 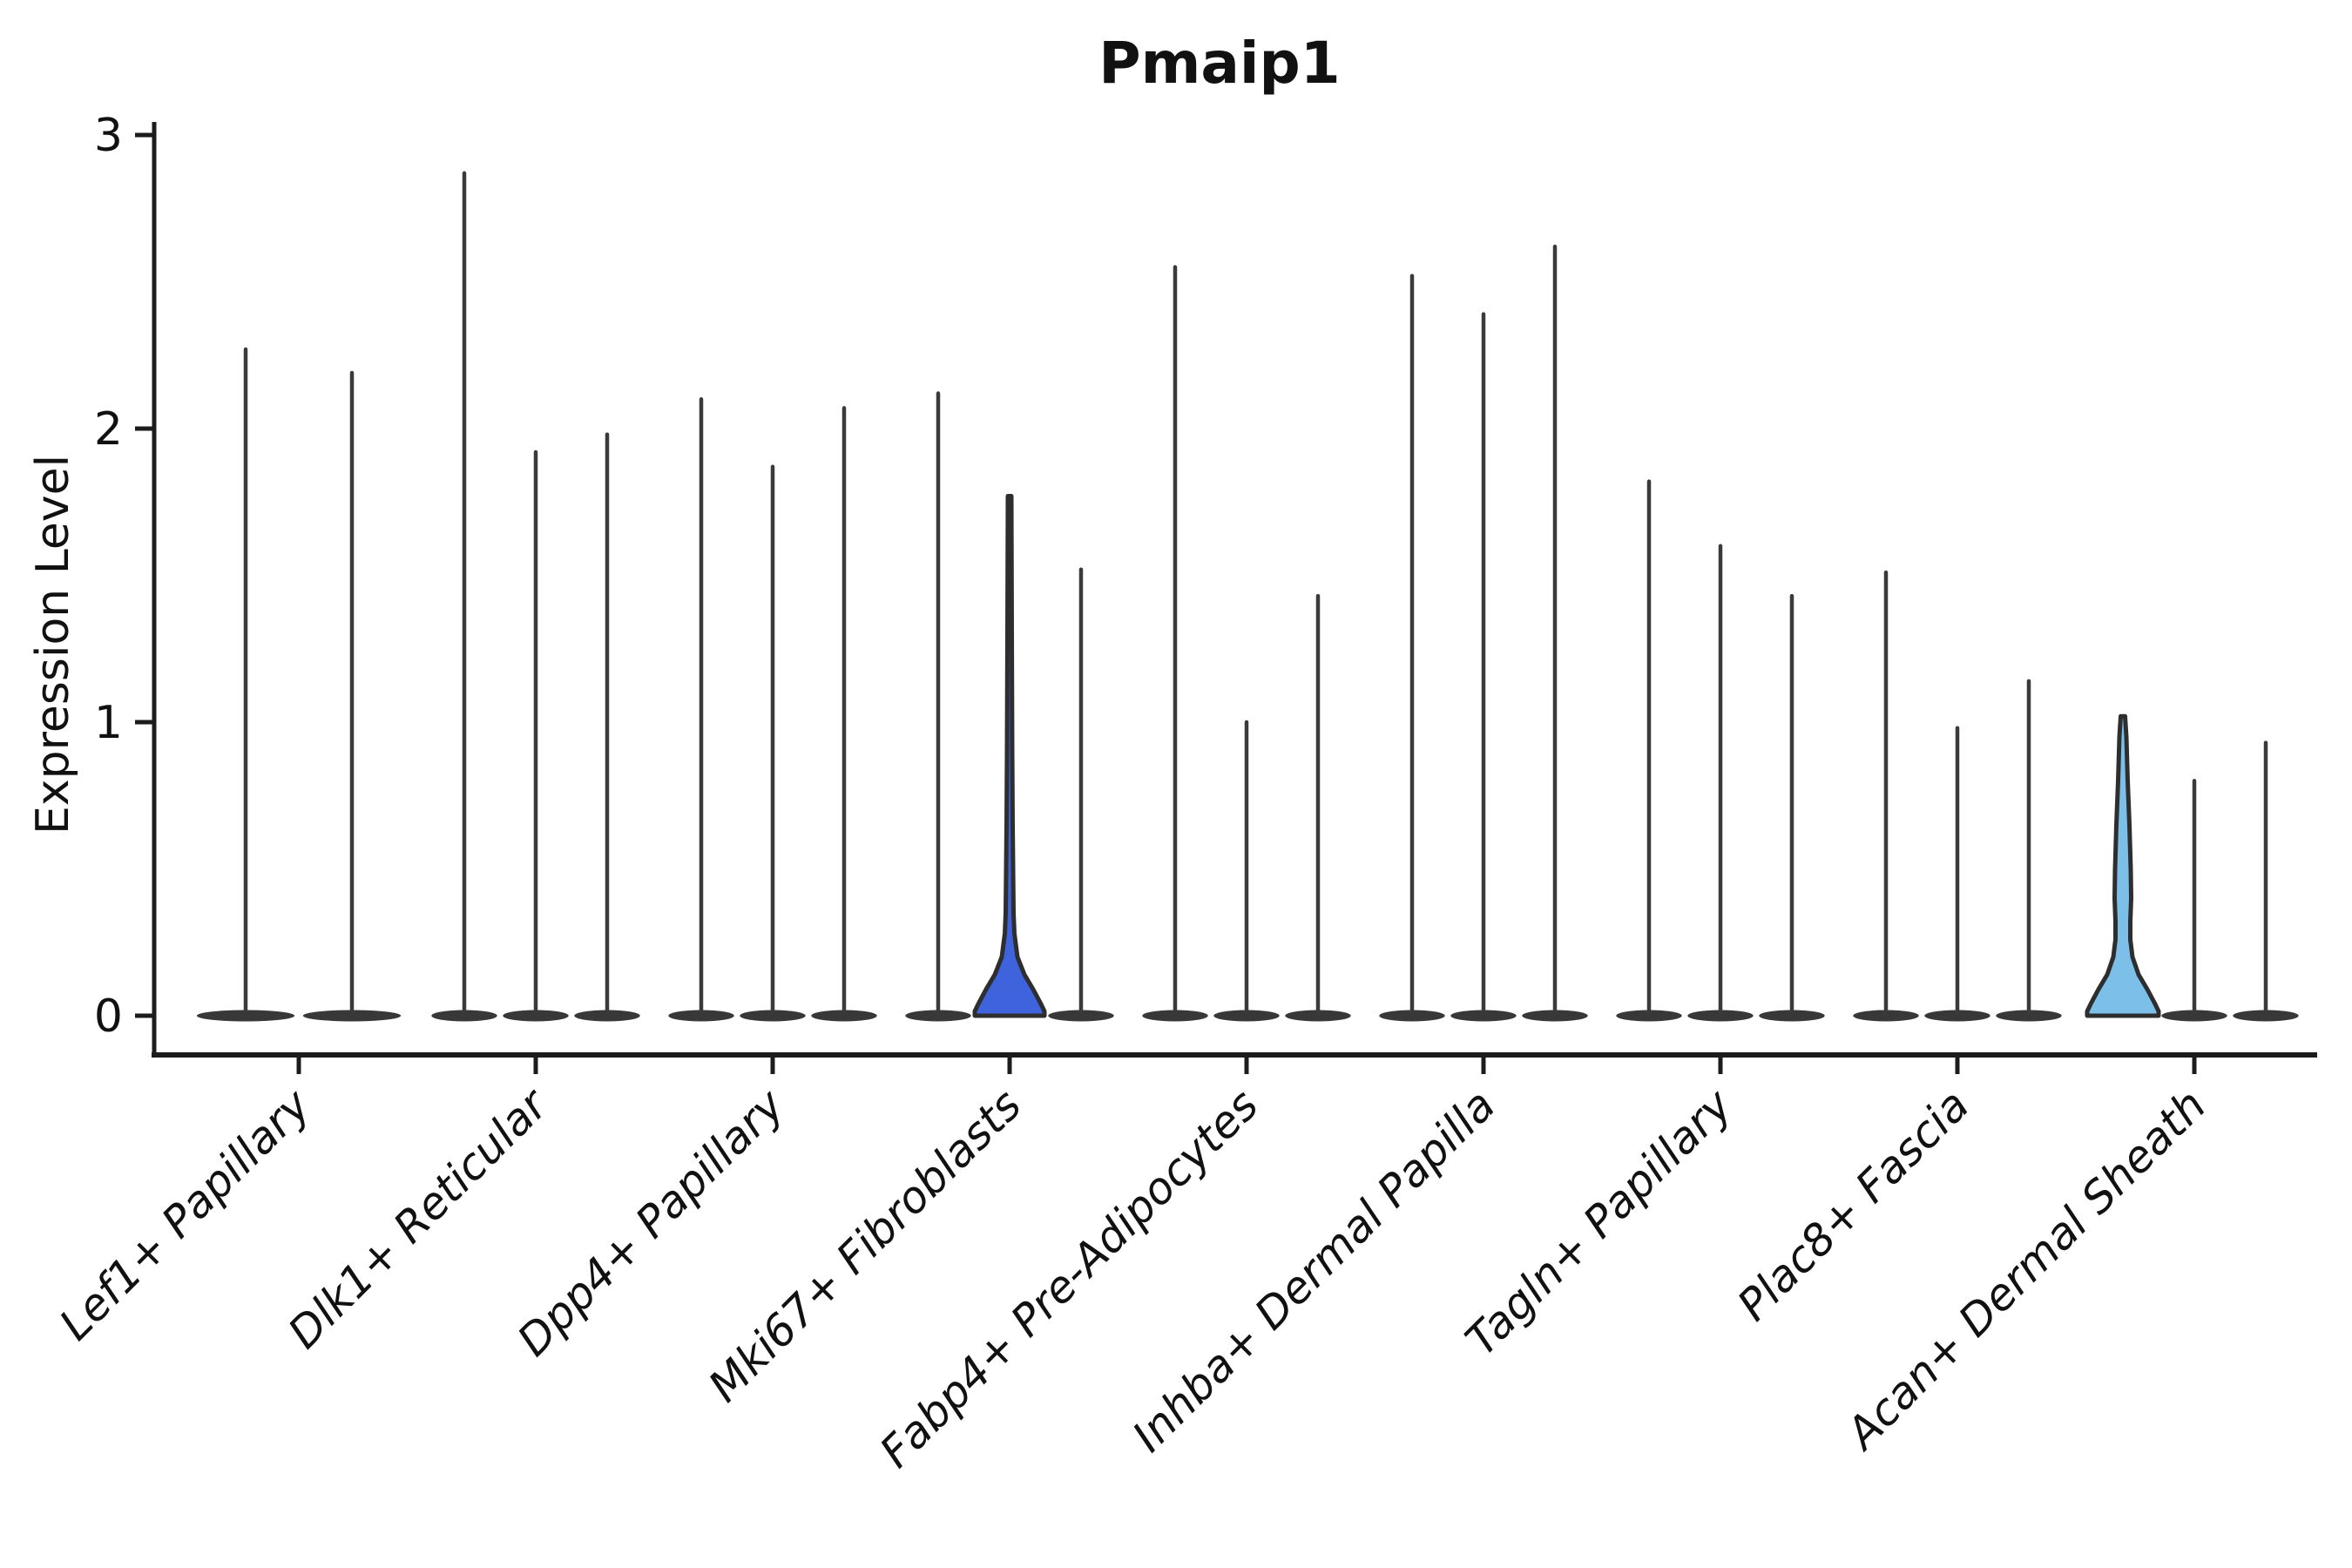 What do you see at coordinates (419, 1218) in the screenshot?
I see `x-axis-label: Dlk1+ Reticular` at bounding box center [419, 1218].